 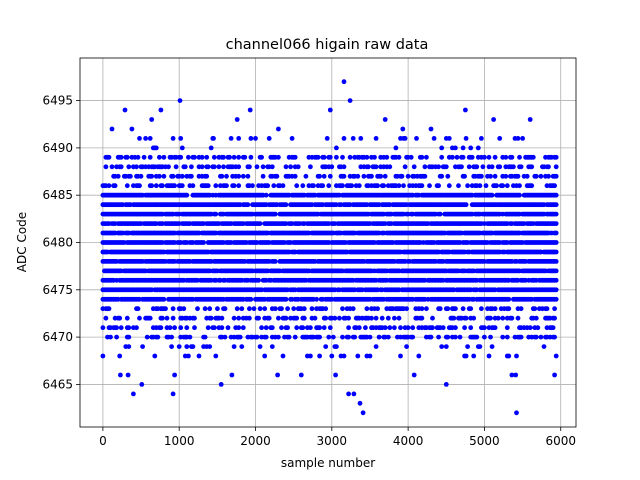 I want to click on x-tick-label: 6000, so click(x=560, y=441).